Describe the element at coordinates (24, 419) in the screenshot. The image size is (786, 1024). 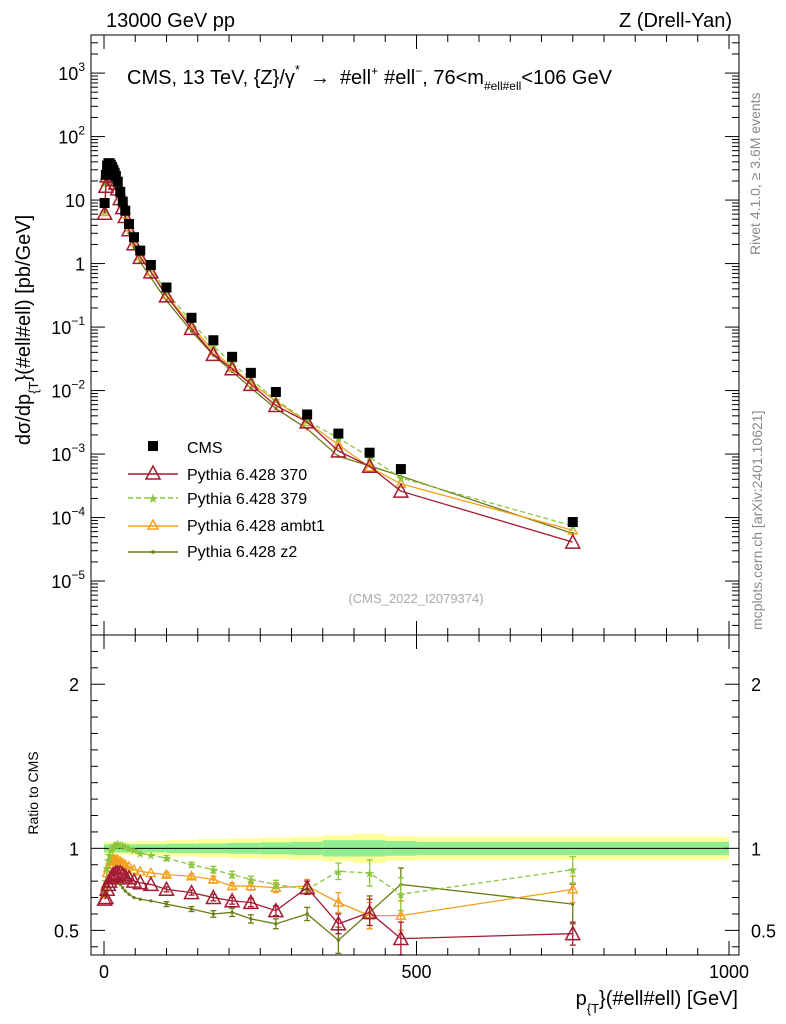
I see `ylabel-a: dσ/dp` at that location.